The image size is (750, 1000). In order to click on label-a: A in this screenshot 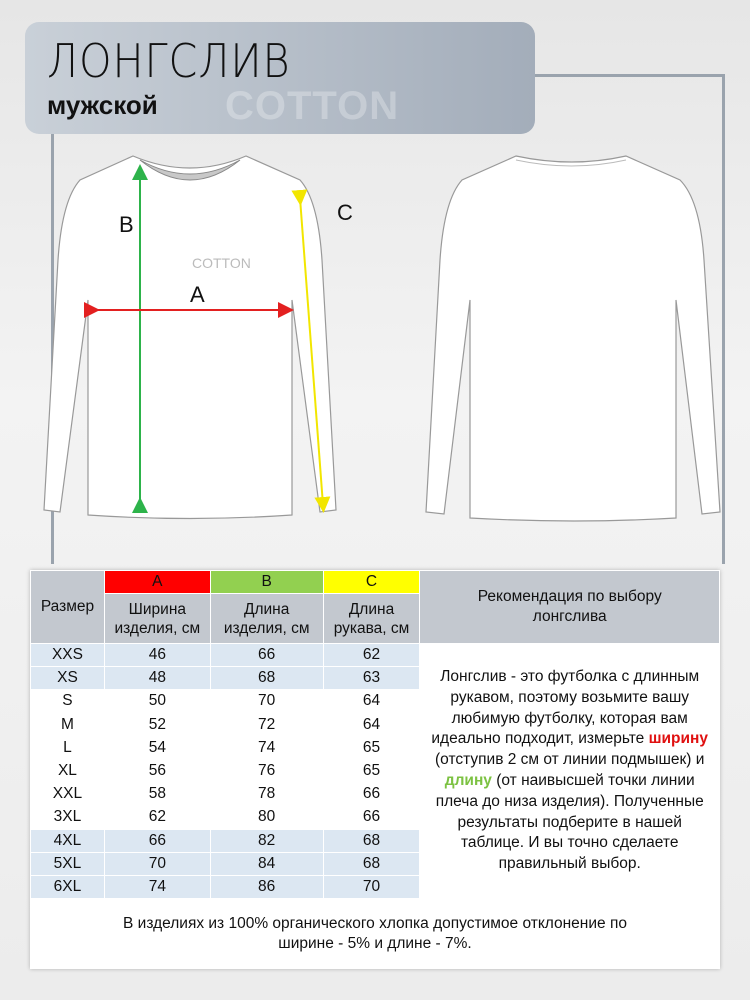, I will do `click(197, 294)`.